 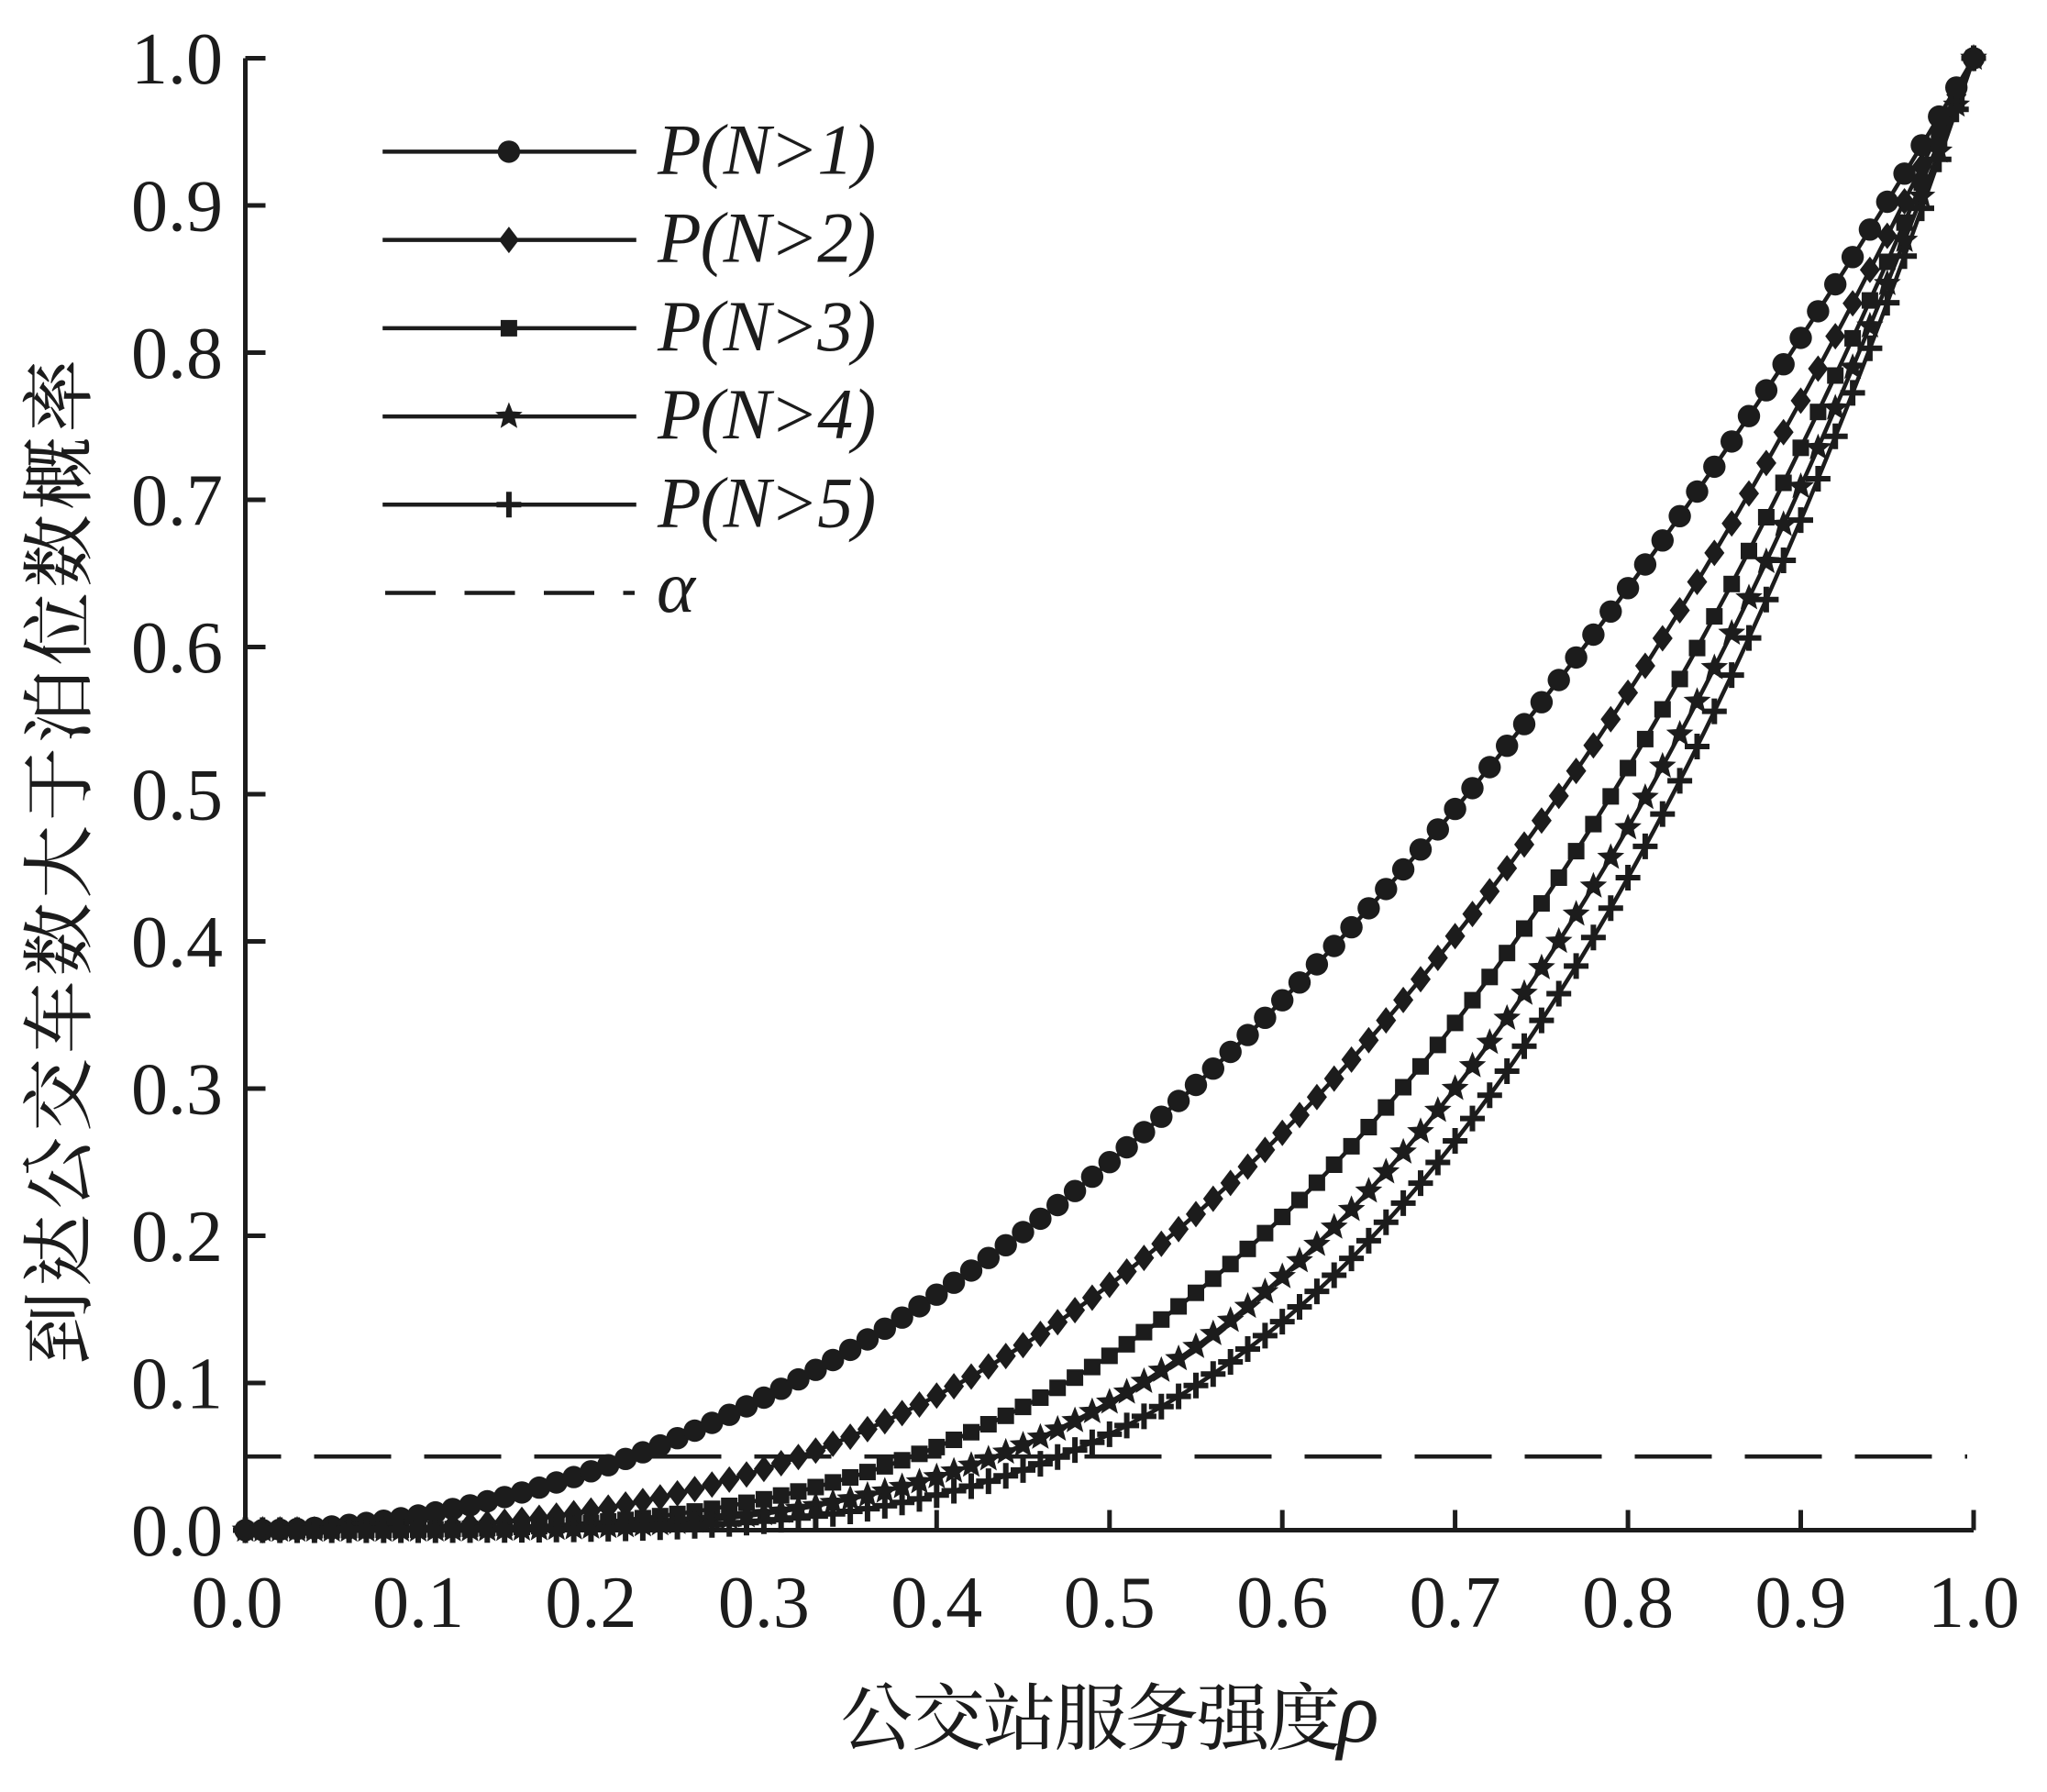 I want to click on svg-text: P(N>5), so click(x=766, y=502).